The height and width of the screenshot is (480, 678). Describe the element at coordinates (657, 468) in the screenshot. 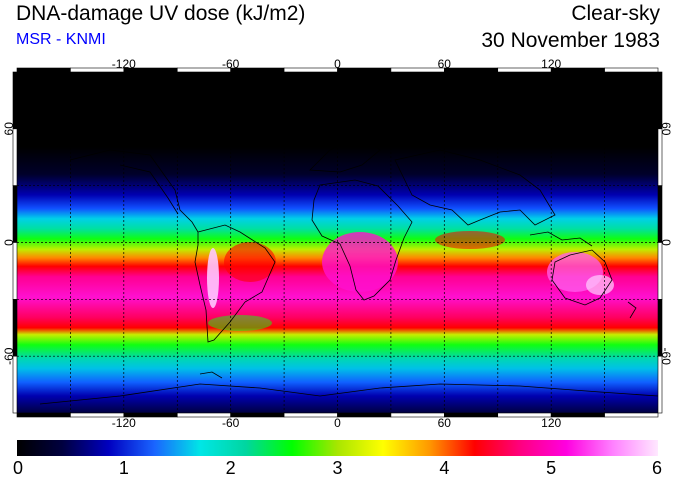

I see `colorbar-tick-label: 6` at that location.